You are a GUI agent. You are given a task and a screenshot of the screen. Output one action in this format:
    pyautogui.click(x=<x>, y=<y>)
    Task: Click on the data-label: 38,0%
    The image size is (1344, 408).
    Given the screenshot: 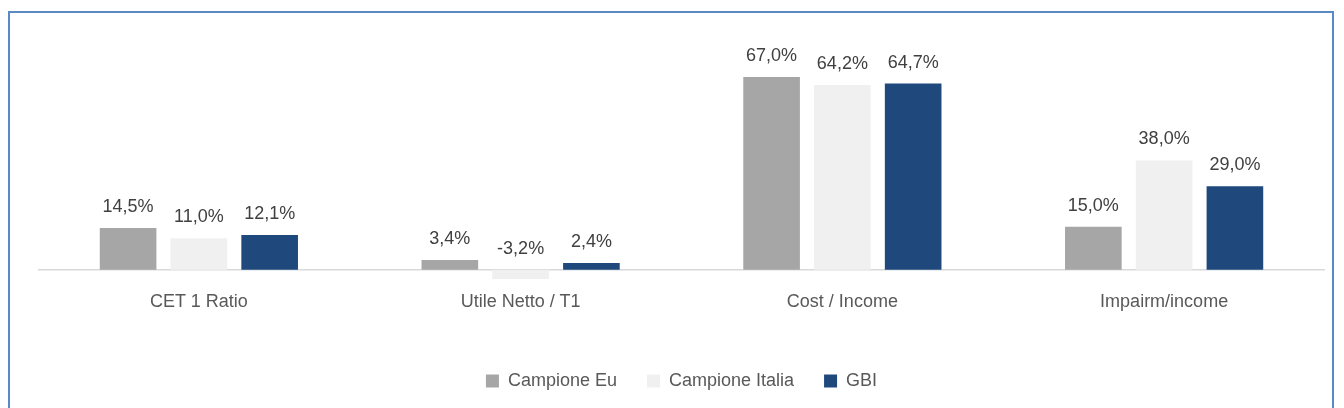 What is the action you would take?
    pyautogui.click(x=1164, y=138)
    